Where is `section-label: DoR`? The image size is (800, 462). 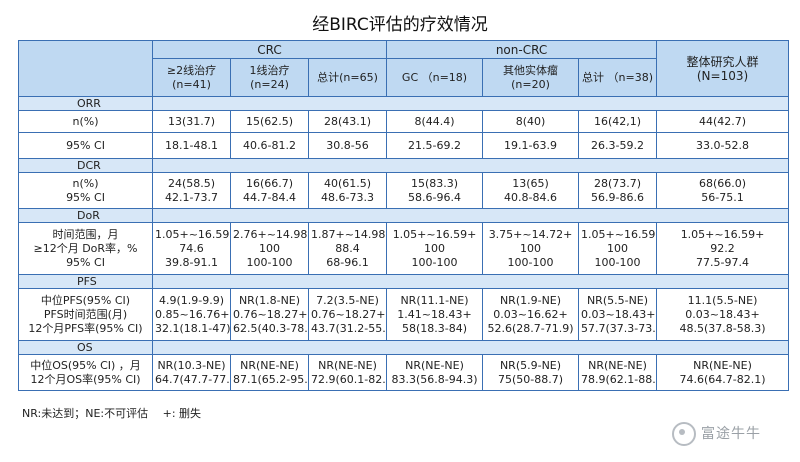
section-label: DoR is located at coordinates (85, 215).